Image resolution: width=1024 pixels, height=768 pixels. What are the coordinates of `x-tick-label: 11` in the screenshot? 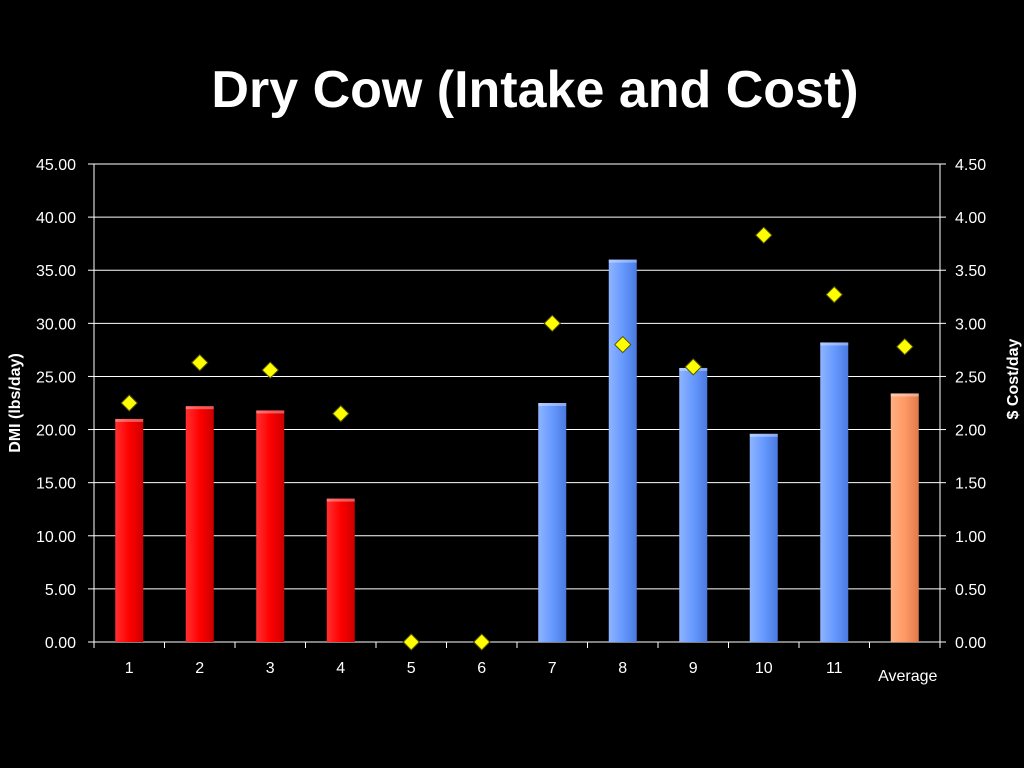 It's located at (834, 668).